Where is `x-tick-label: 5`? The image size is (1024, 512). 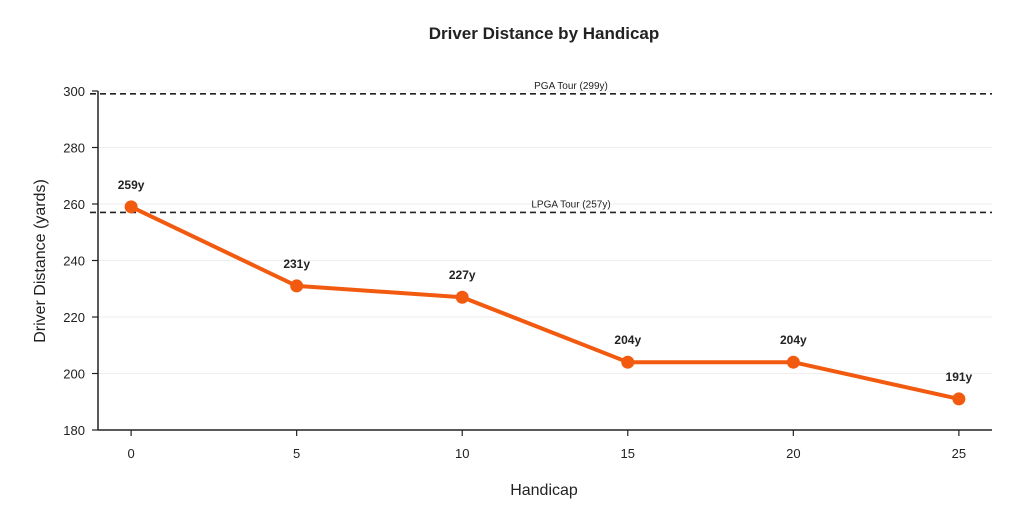
x-tick-label: 5 is located at coordinates (296, 453).